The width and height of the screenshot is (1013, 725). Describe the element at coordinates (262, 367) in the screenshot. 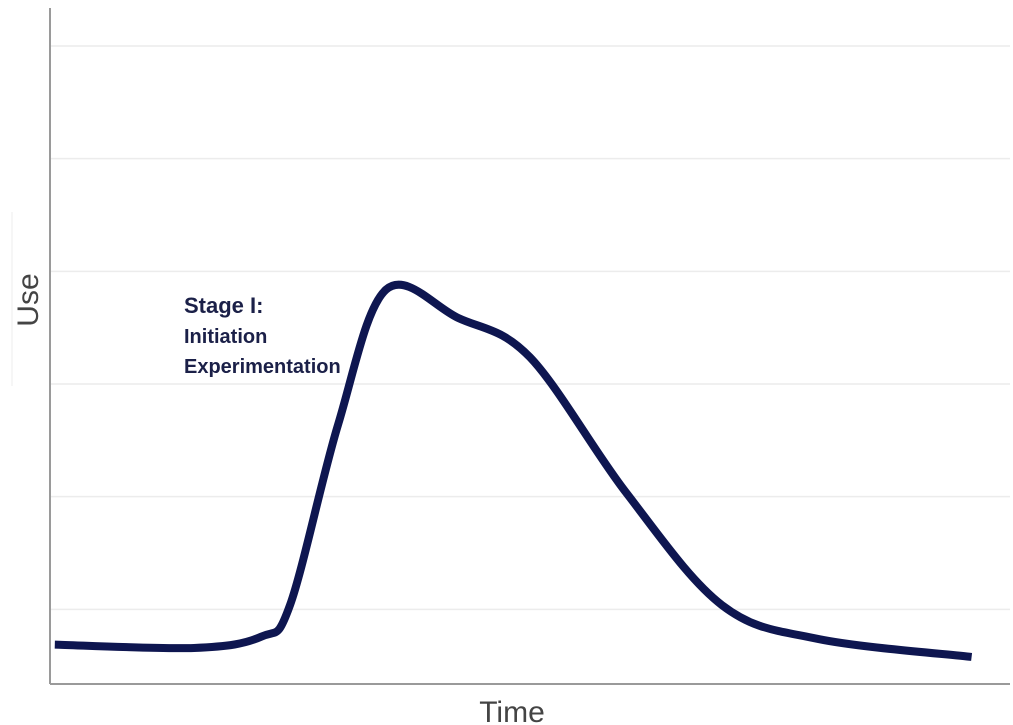

I see `annotation-line-experimentation: Experimentation` at that location.